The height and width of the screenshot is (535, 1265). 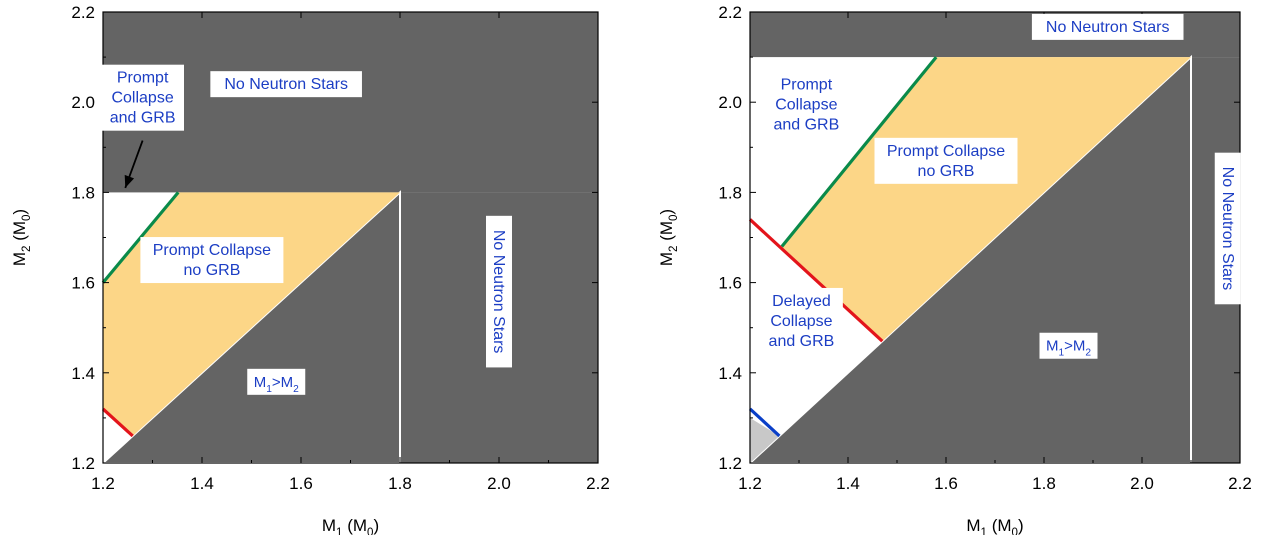 I want to click on arrow-head, so click(x=129, y=181).